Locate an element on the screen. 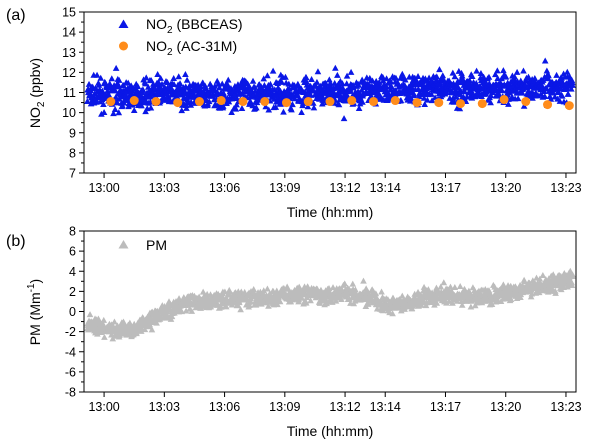 The height and width of the screenshot is (445, 592). x-tick-label: 13:14 is located at coordinates (385, 407).